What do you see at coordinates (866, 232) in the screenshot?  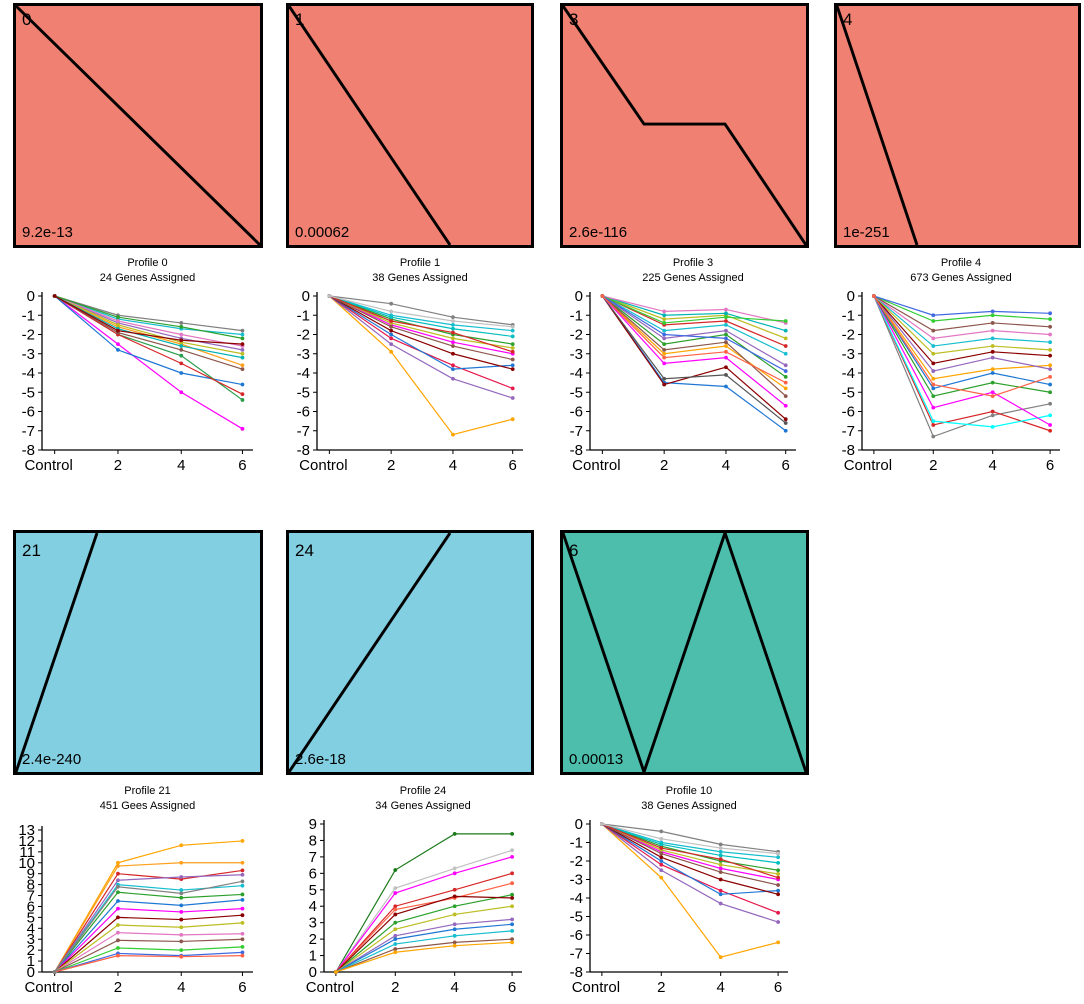 I see `profile-pvalue: 1e-251` at bounding box center [866, 232].